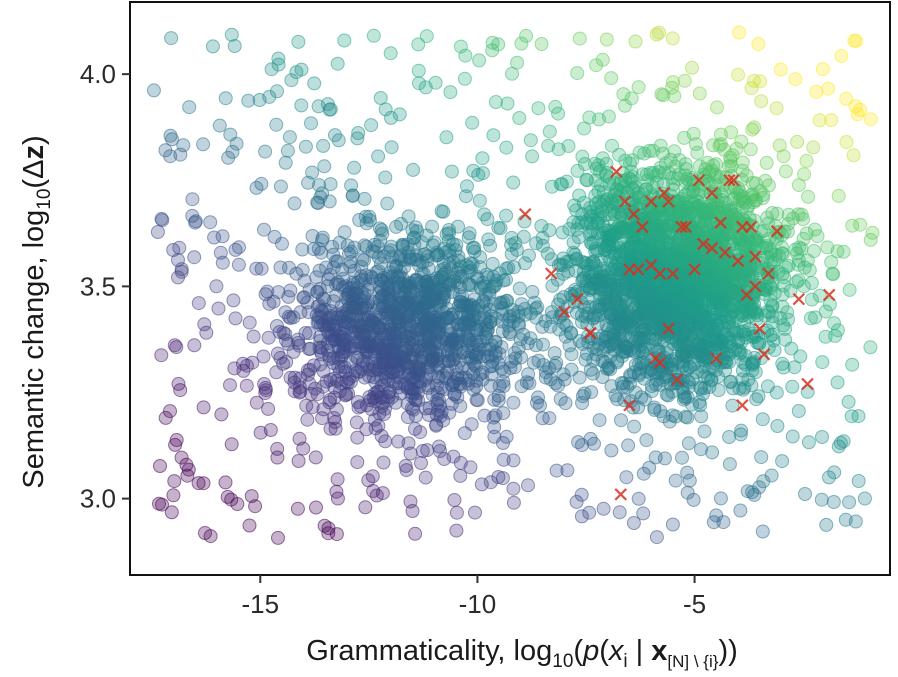 Image resolution: width=898 pixels, height=677 pixels. What do you see at coordinates (260, 604) in the screenshot?
I see `x-tick-label: -15` at bounding box center [260, 604].